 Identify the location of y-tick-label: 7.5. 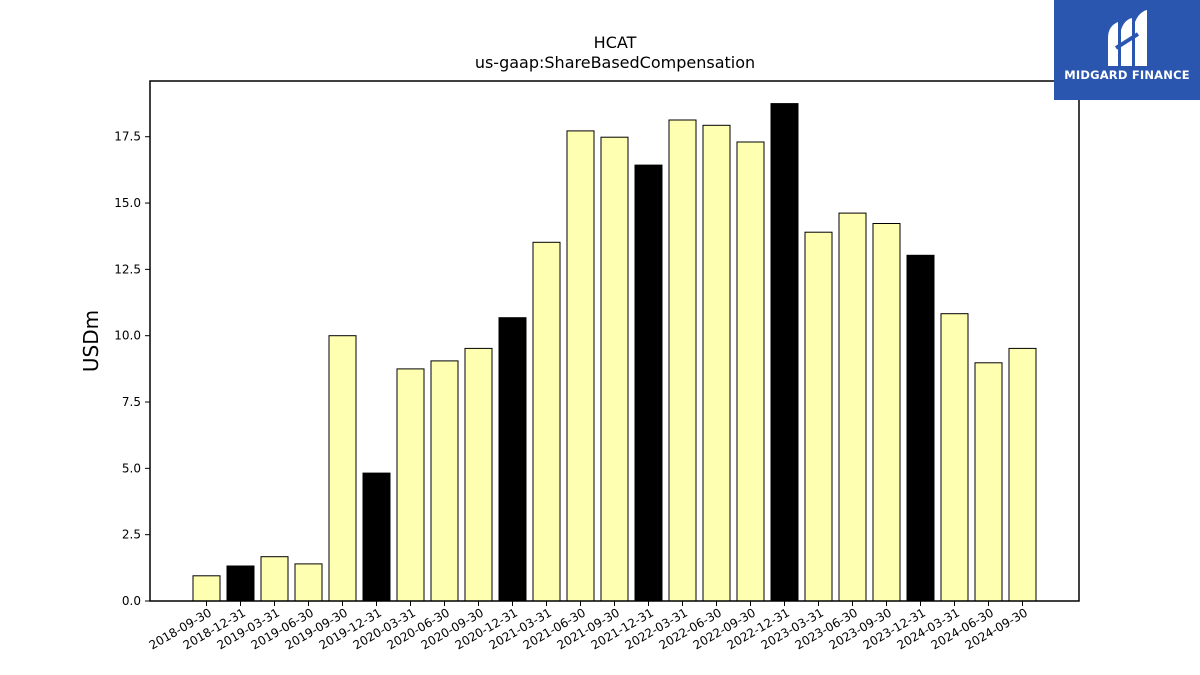
(131, 402).